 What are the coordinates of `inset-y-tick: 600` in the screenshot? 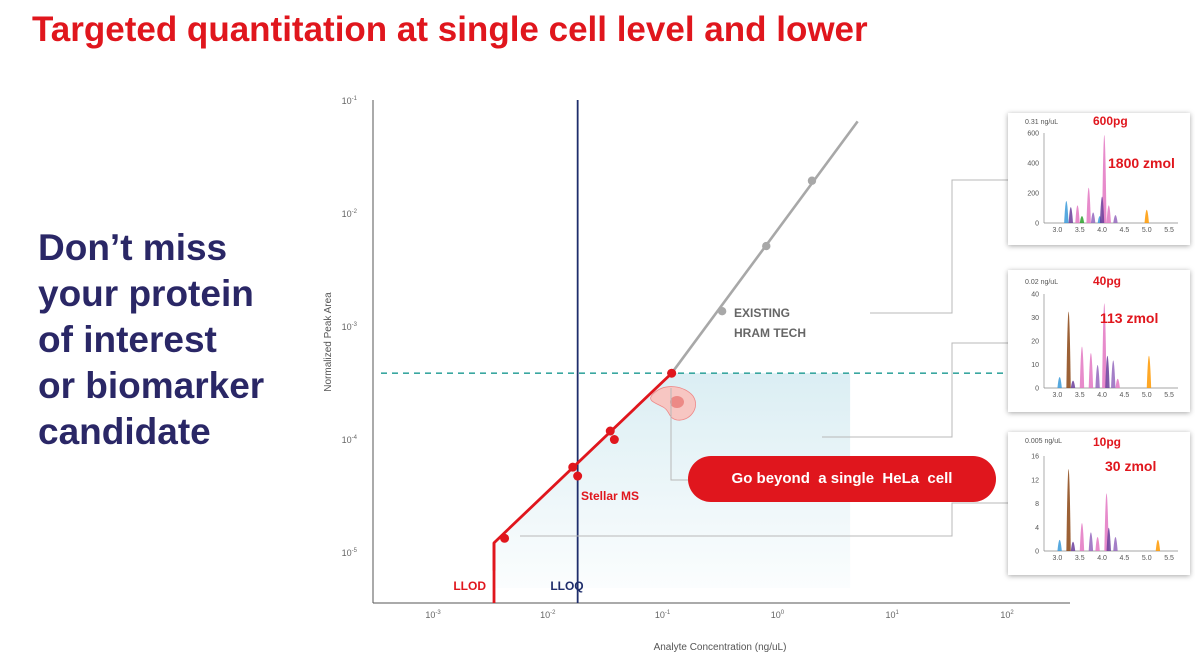 It's located at (1033, 134).